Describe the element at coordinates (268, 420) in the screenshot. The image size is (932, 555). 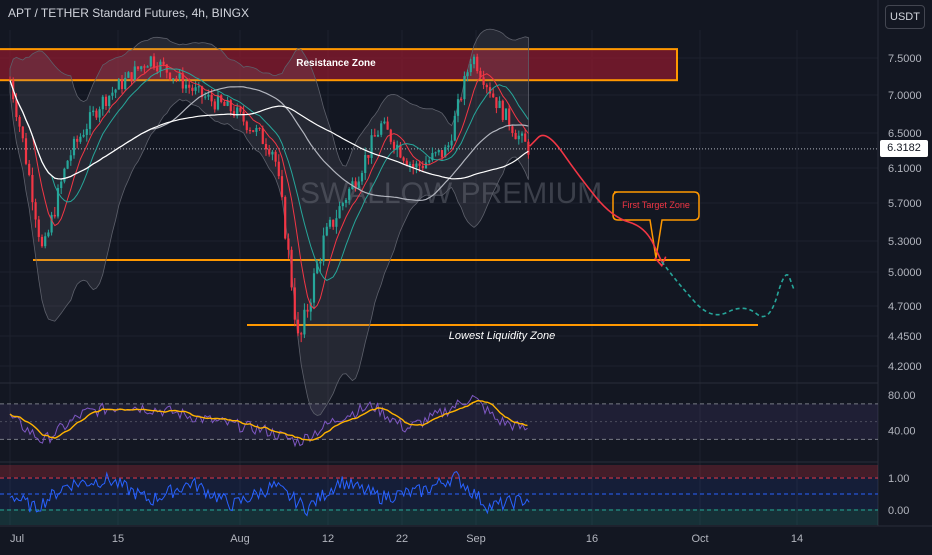
I see `rsi-ma-line` at that location.